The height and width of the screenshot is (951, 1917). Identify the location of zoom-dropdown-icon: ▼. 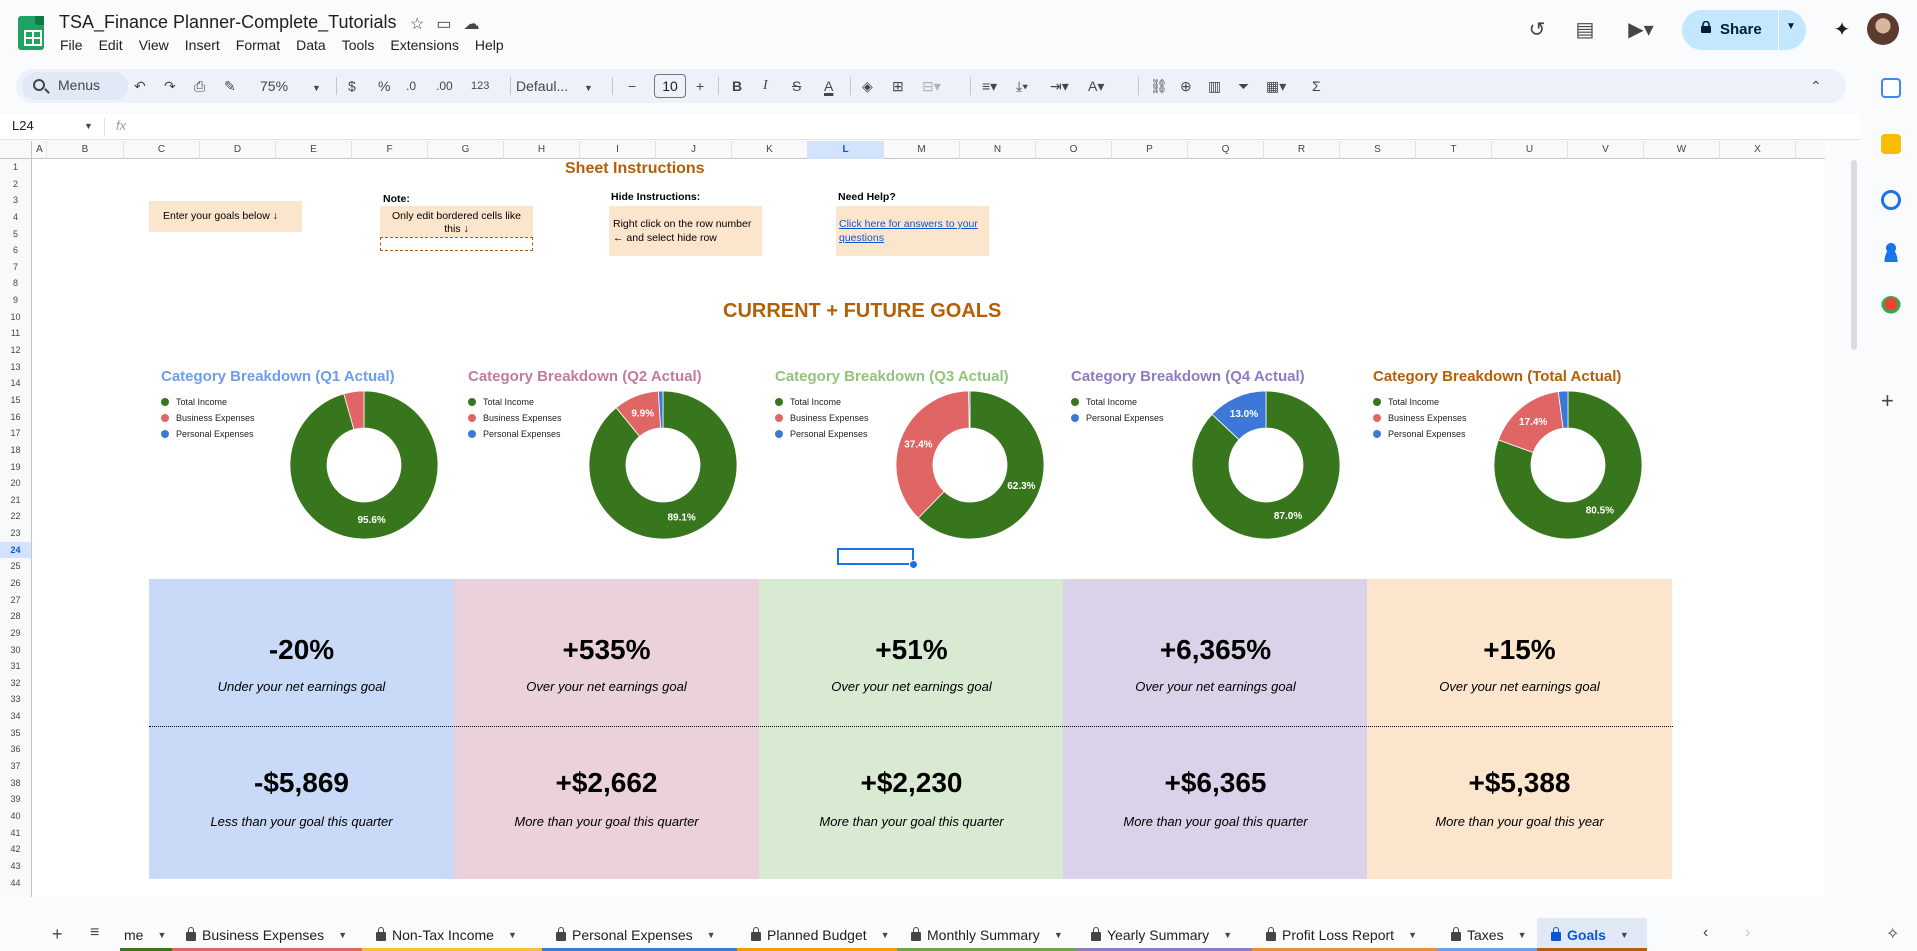
(316, 88).